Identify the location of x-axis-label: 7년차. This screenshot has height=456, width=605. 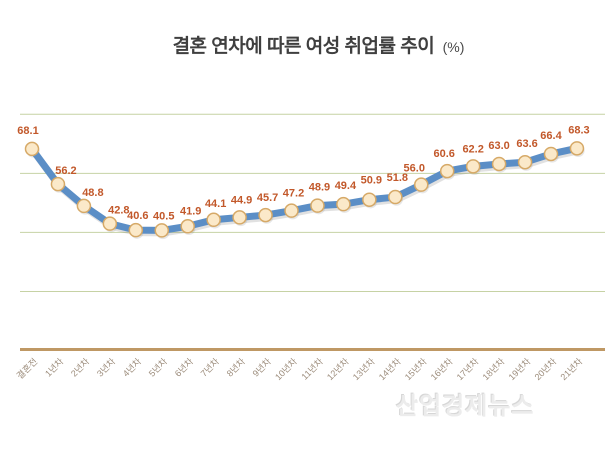
(210, 367).